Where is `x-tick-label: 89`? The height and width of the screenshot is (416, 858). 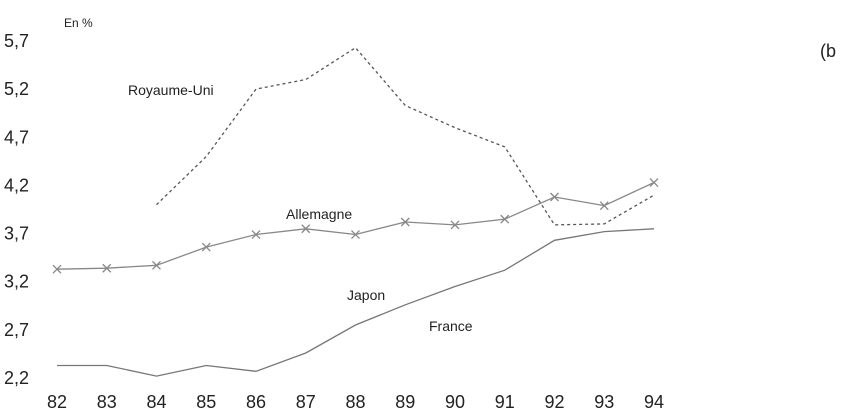
x-tick-label: 89 is located at coordinates (405, 402).